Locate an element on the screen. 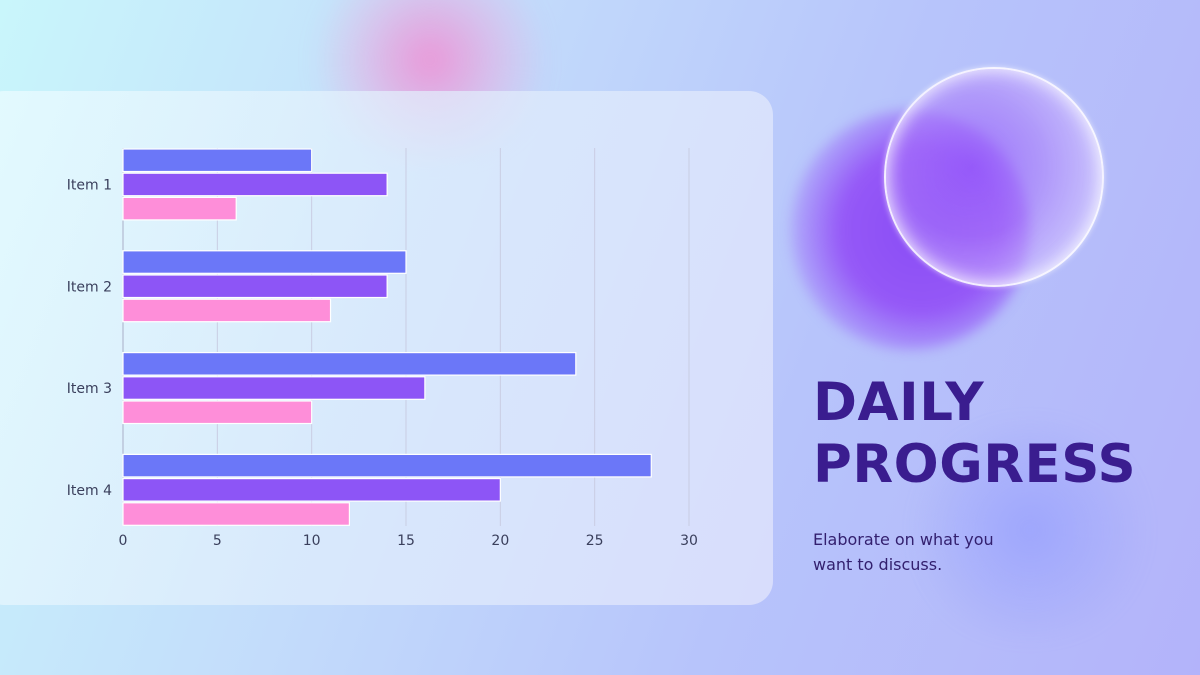 This screenshot has width=1200, height=675. title-line-1: DAILY is located at coordinates (899, 402).